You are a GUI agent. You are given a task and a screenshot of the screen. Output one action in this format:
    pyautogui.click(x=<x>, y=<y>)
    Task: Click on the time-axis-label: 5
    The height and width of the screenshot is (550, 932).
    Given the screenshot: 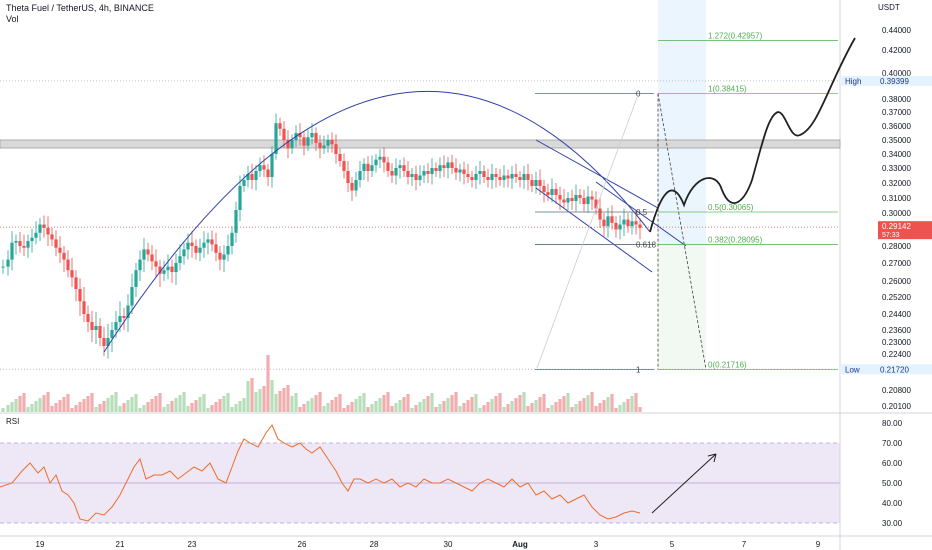 What is the action you would take?
    pyautogui.click(x=672, y=544)
    